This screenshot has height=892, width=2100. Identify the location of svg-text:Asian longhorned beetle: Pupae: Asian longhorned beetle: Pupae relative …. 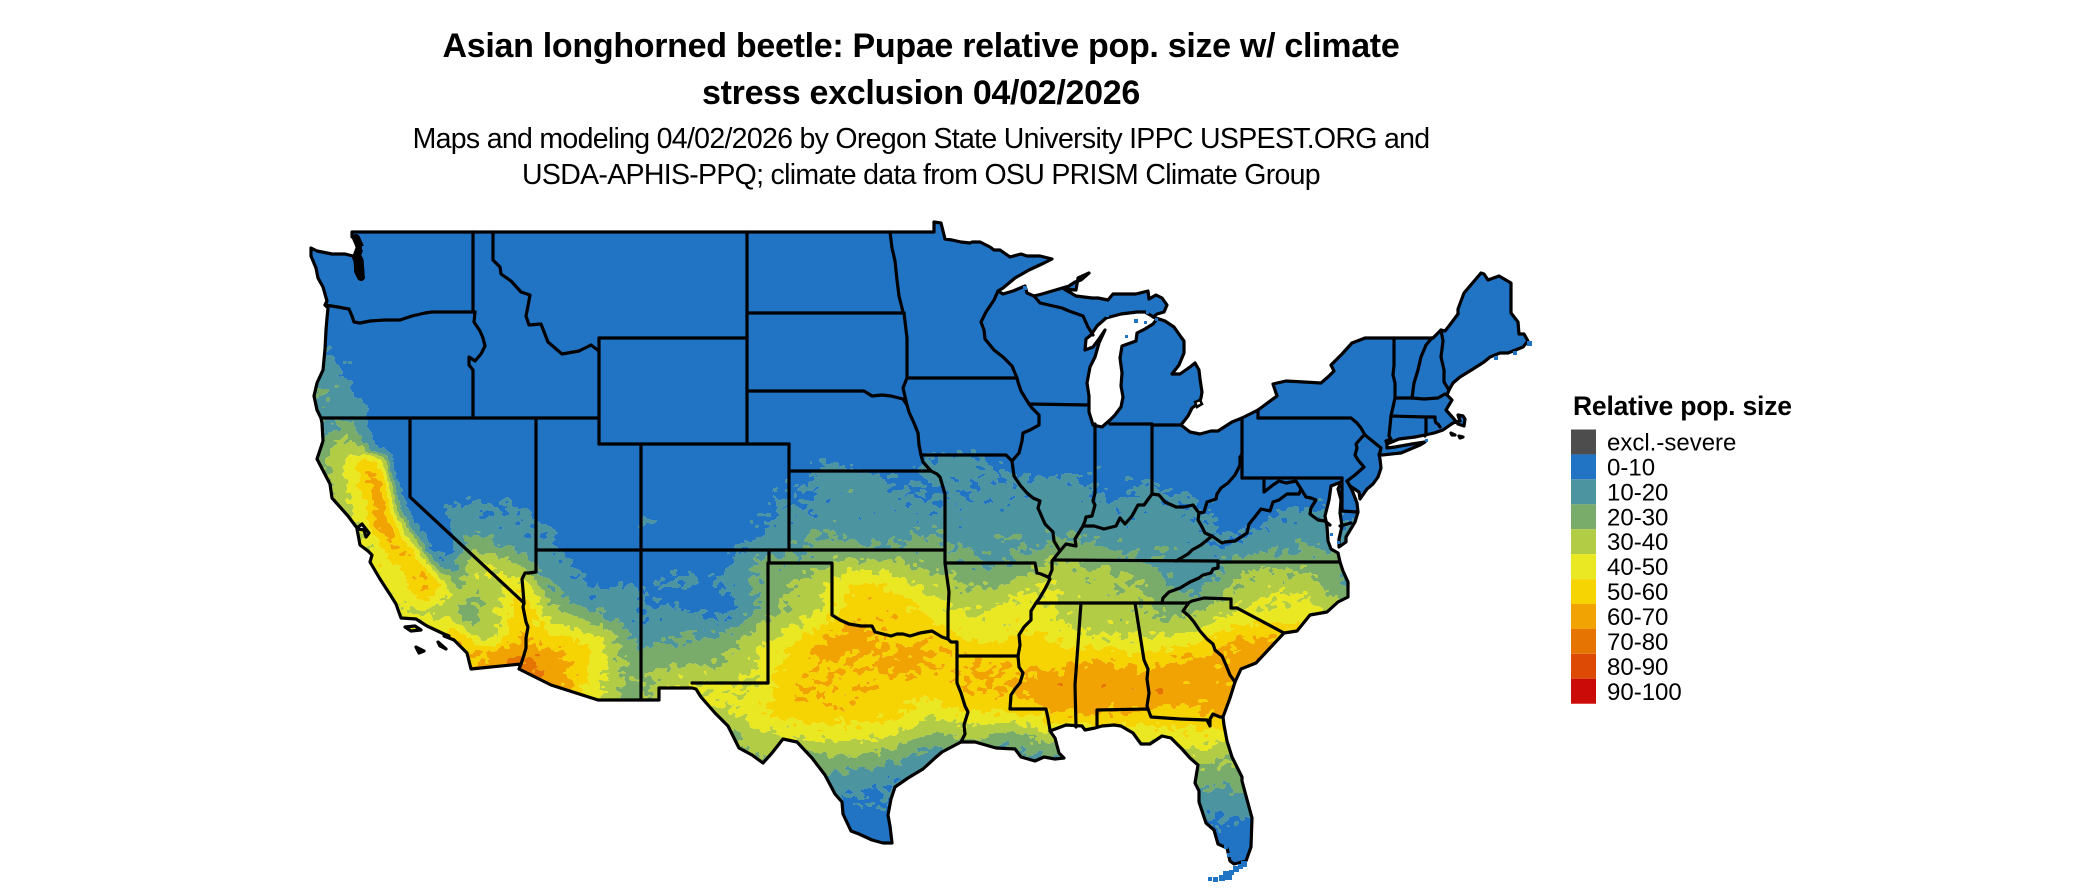
(921, 46).